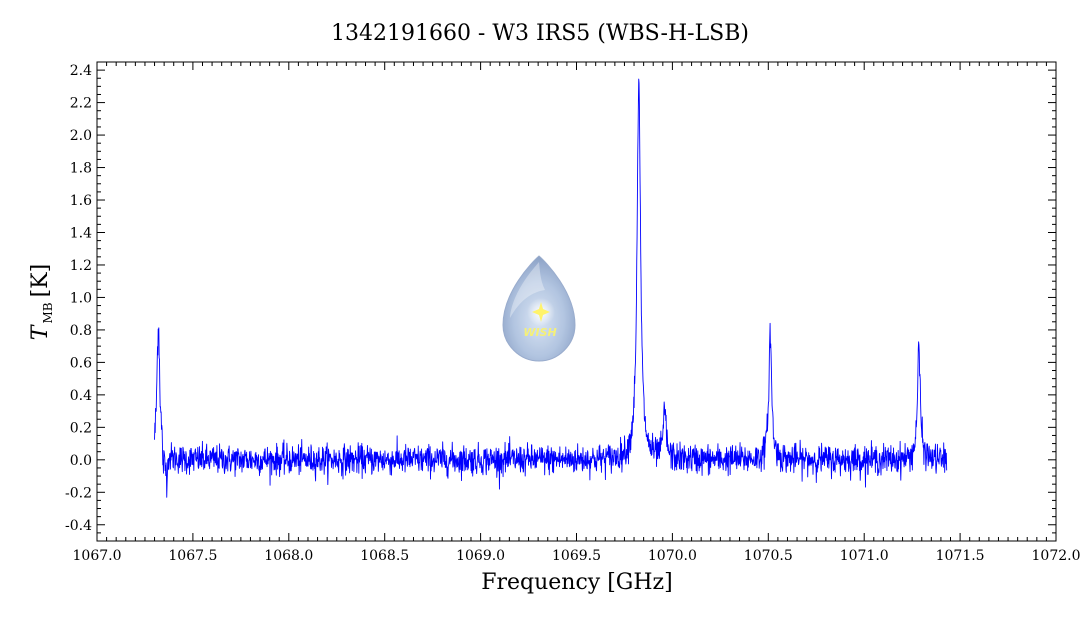 The image size is (1080, 618). Describe the element at coordinates (577, 582) in the screenshot. I see `x-axis-label: Frequency [GHz]` at that location.